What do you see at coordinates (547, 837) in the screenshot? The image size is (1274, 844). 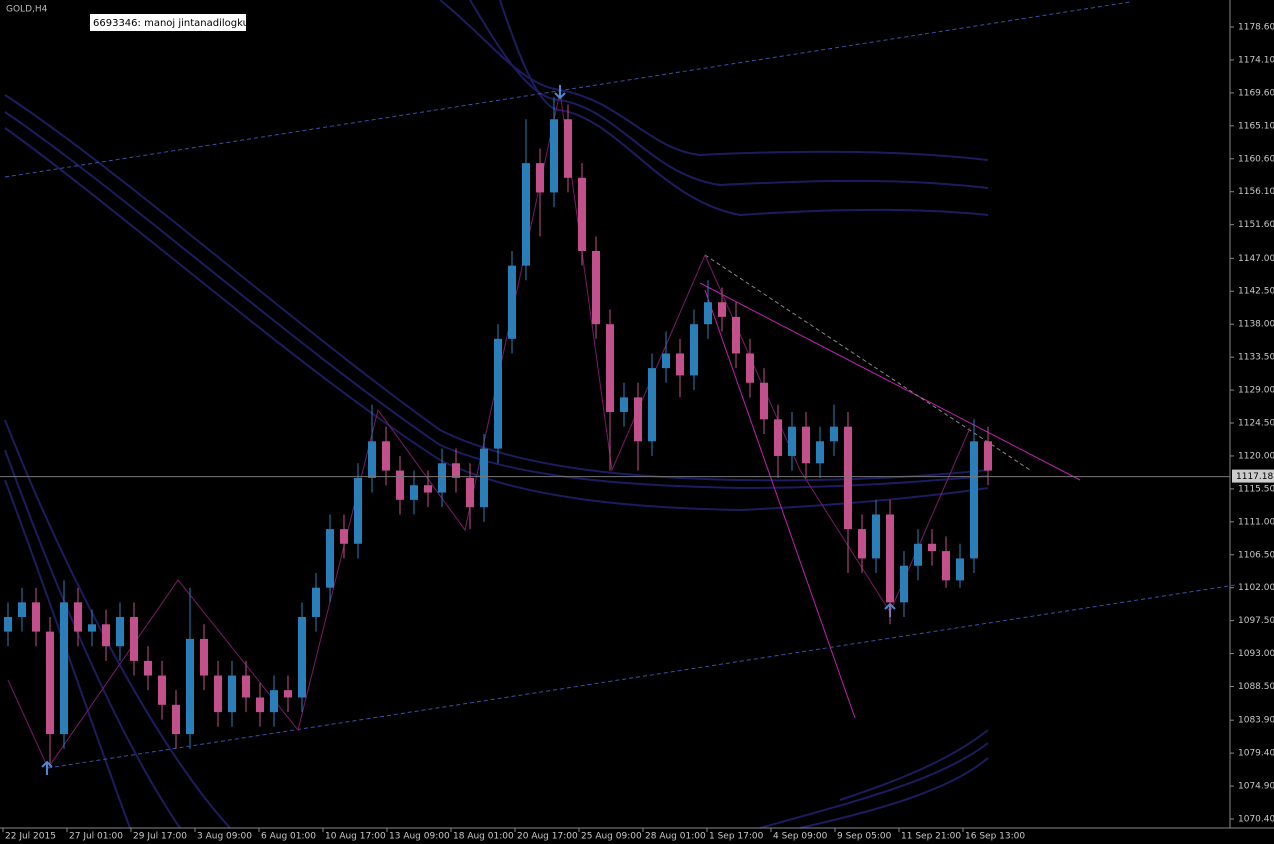 I see `x-tick-label: 20 Aug 17:00` at bounding box center [547, 837].